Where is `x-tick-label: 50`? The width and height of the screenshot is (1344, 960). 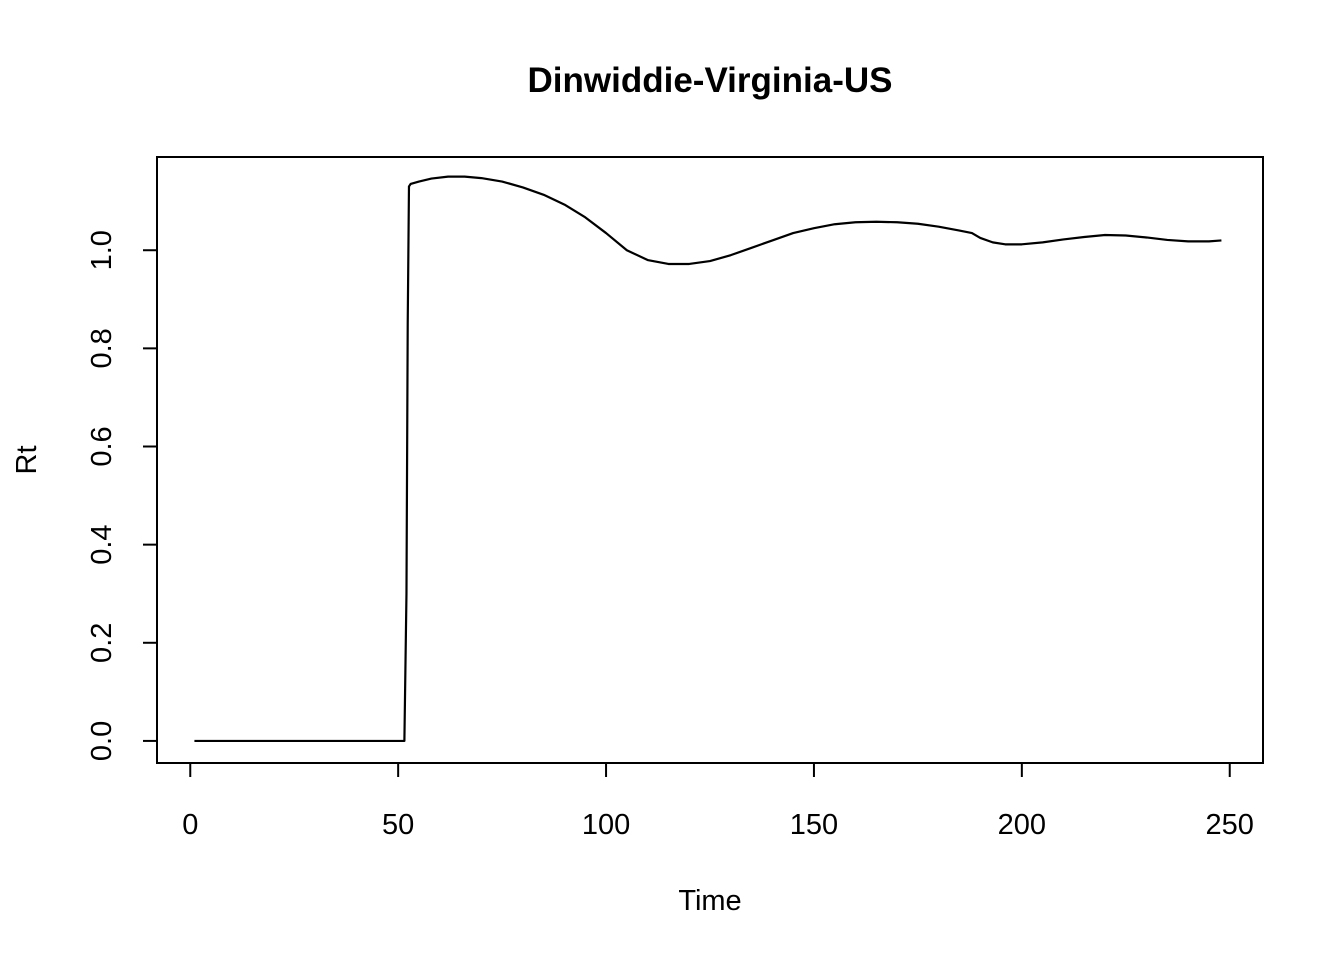
x-tick-label: 50 is located at coordinates (398, 825).